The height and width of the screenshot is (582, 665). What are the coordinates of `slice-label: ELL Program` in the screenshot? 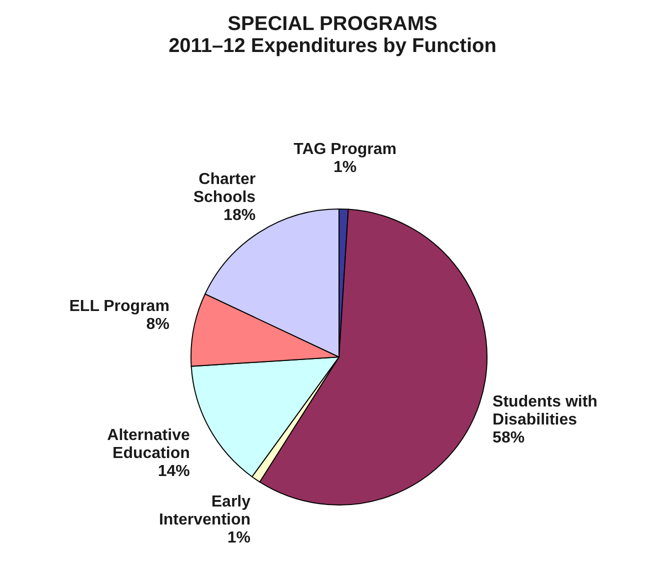 It's located at (119, 306).